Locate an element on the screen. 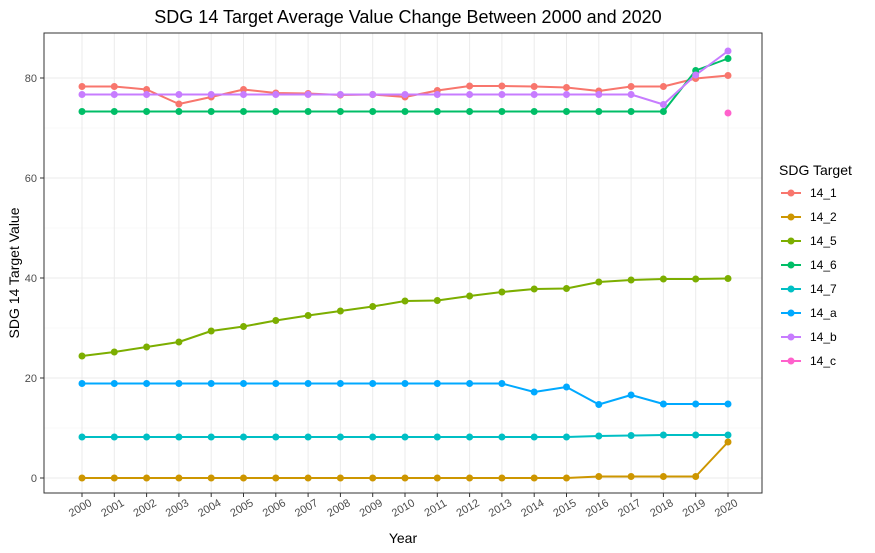  y-tick-label: 80 is located at coordinates (31, 79).